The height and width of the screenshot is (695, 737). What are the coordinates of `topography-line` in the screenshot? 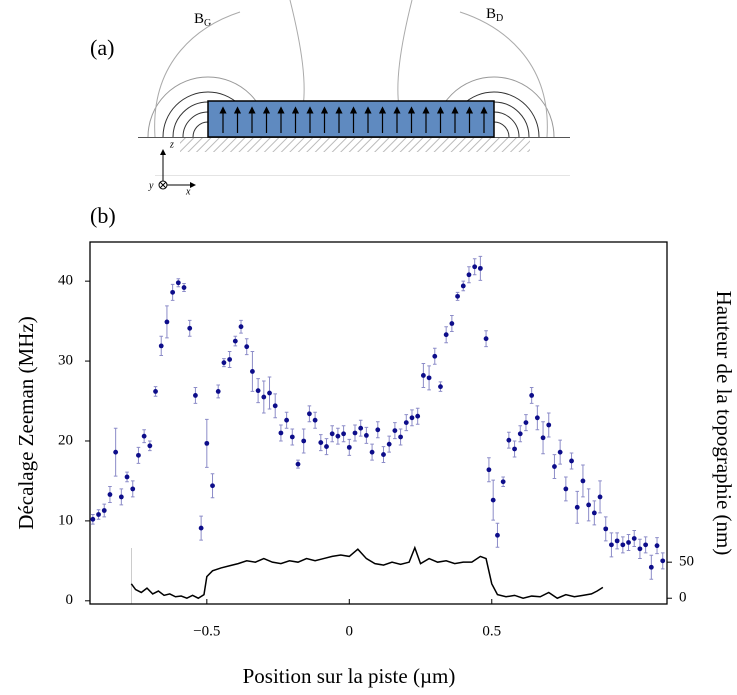 It's located at (367, 572).